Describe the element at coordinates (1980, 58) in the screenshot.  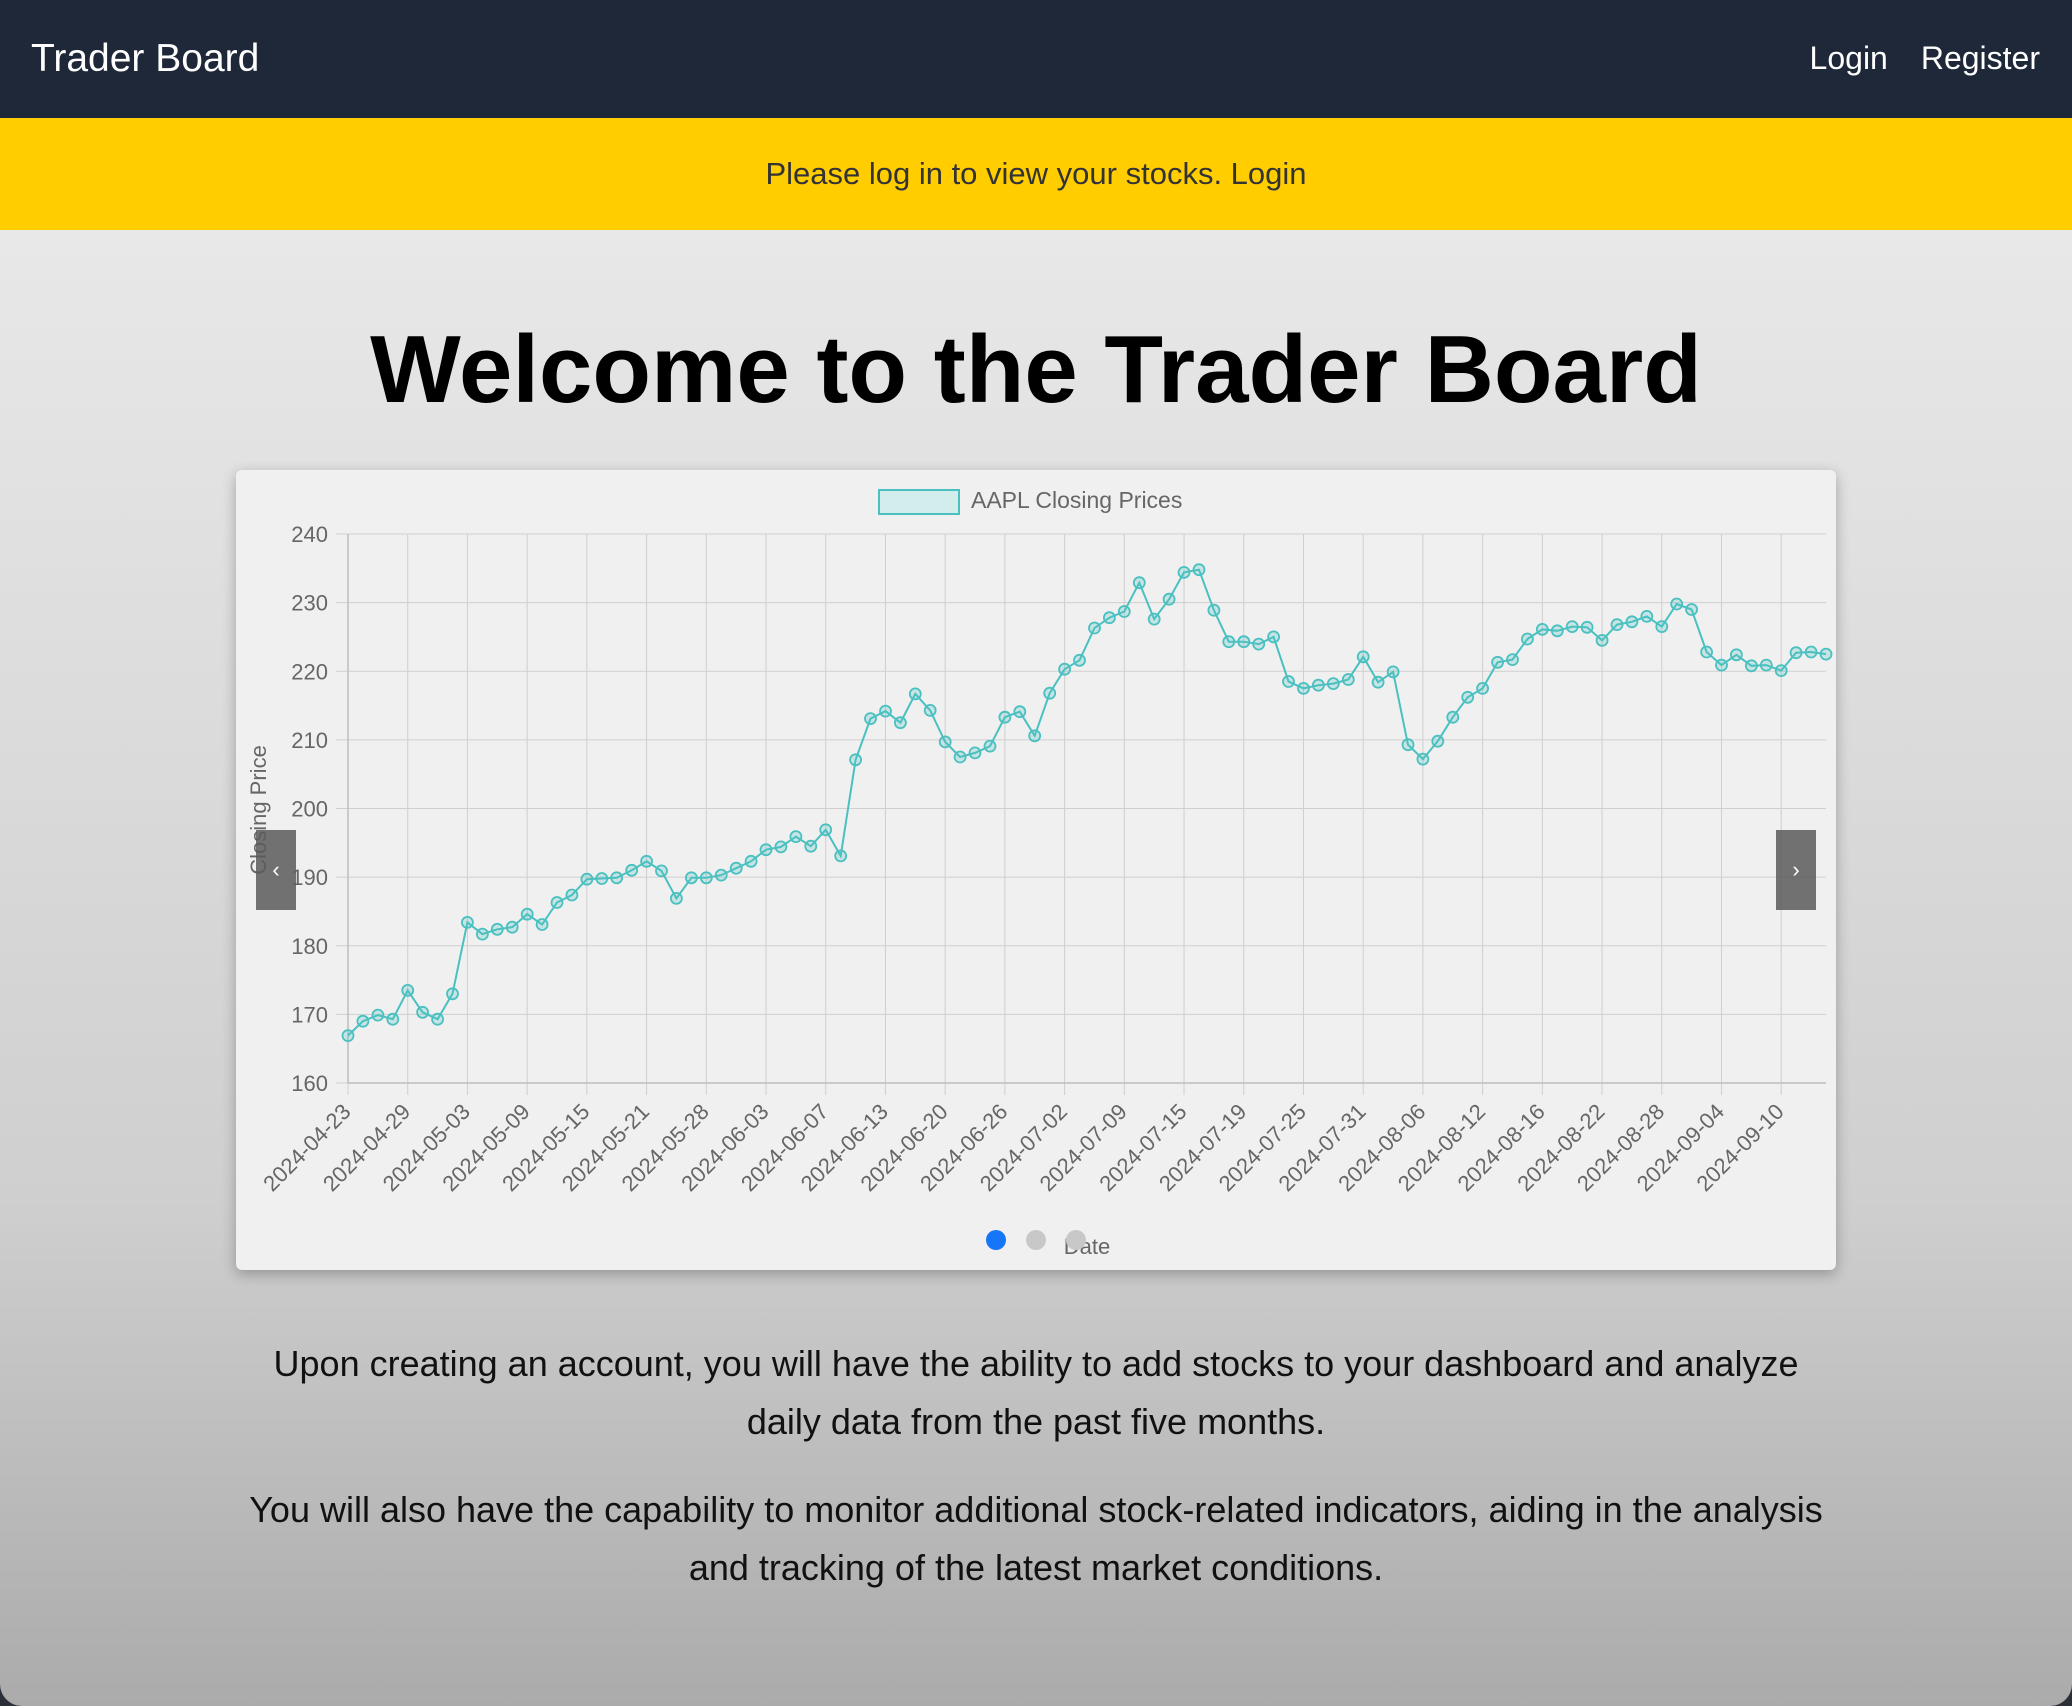
I see `register-link: Register` at that location.